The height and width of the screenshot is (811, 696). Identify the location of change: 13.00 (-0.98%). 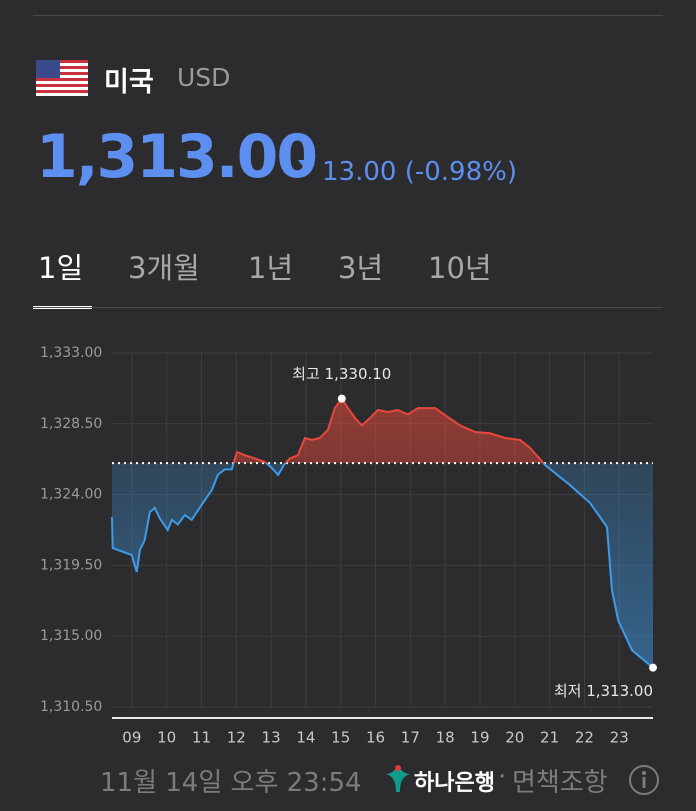
(419, 172).